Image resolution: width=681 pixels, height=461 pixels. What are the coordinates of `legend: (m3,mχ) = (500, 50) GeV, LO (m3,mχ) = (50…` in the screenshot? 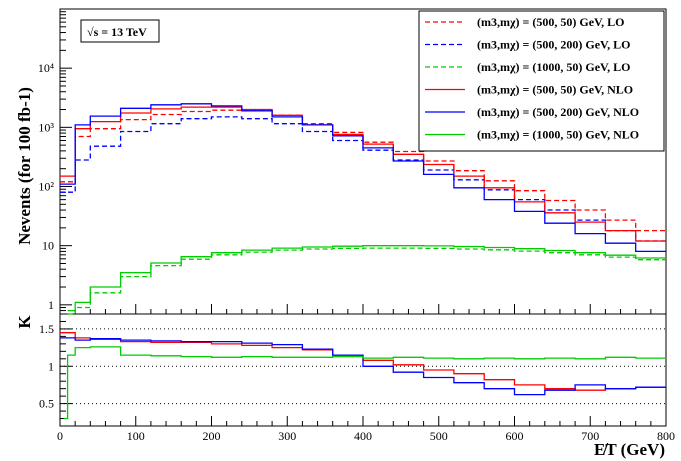 It's located at (532, 78).